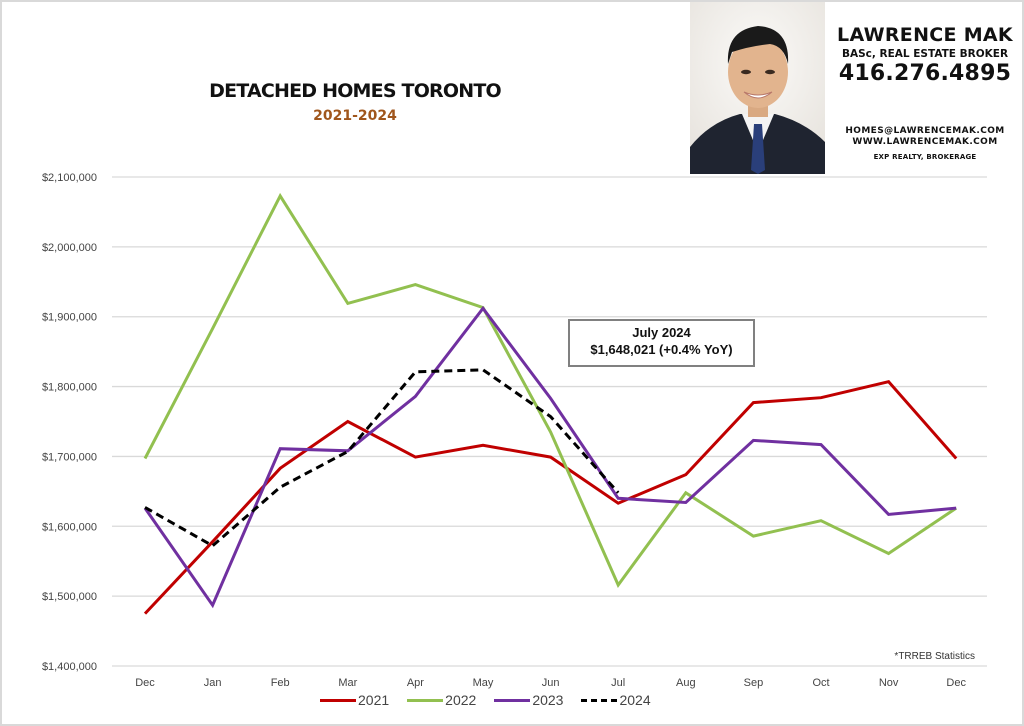 The image size is (1024, 726). Describe the element at coordinates (889, 683) in the screenshot. I see `x-tick-label: Nov` at that location.